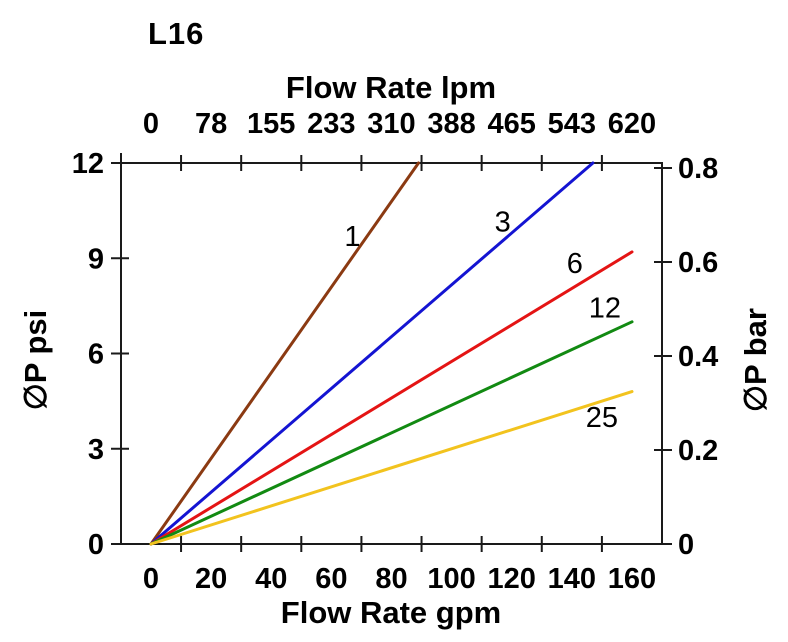 Image resolution: width=788 pixels, height=642 pixels. What do you see at coordinates (176, 33) in the screenshot?
I see `chart-title: L16` at bounding box center [176, 33].